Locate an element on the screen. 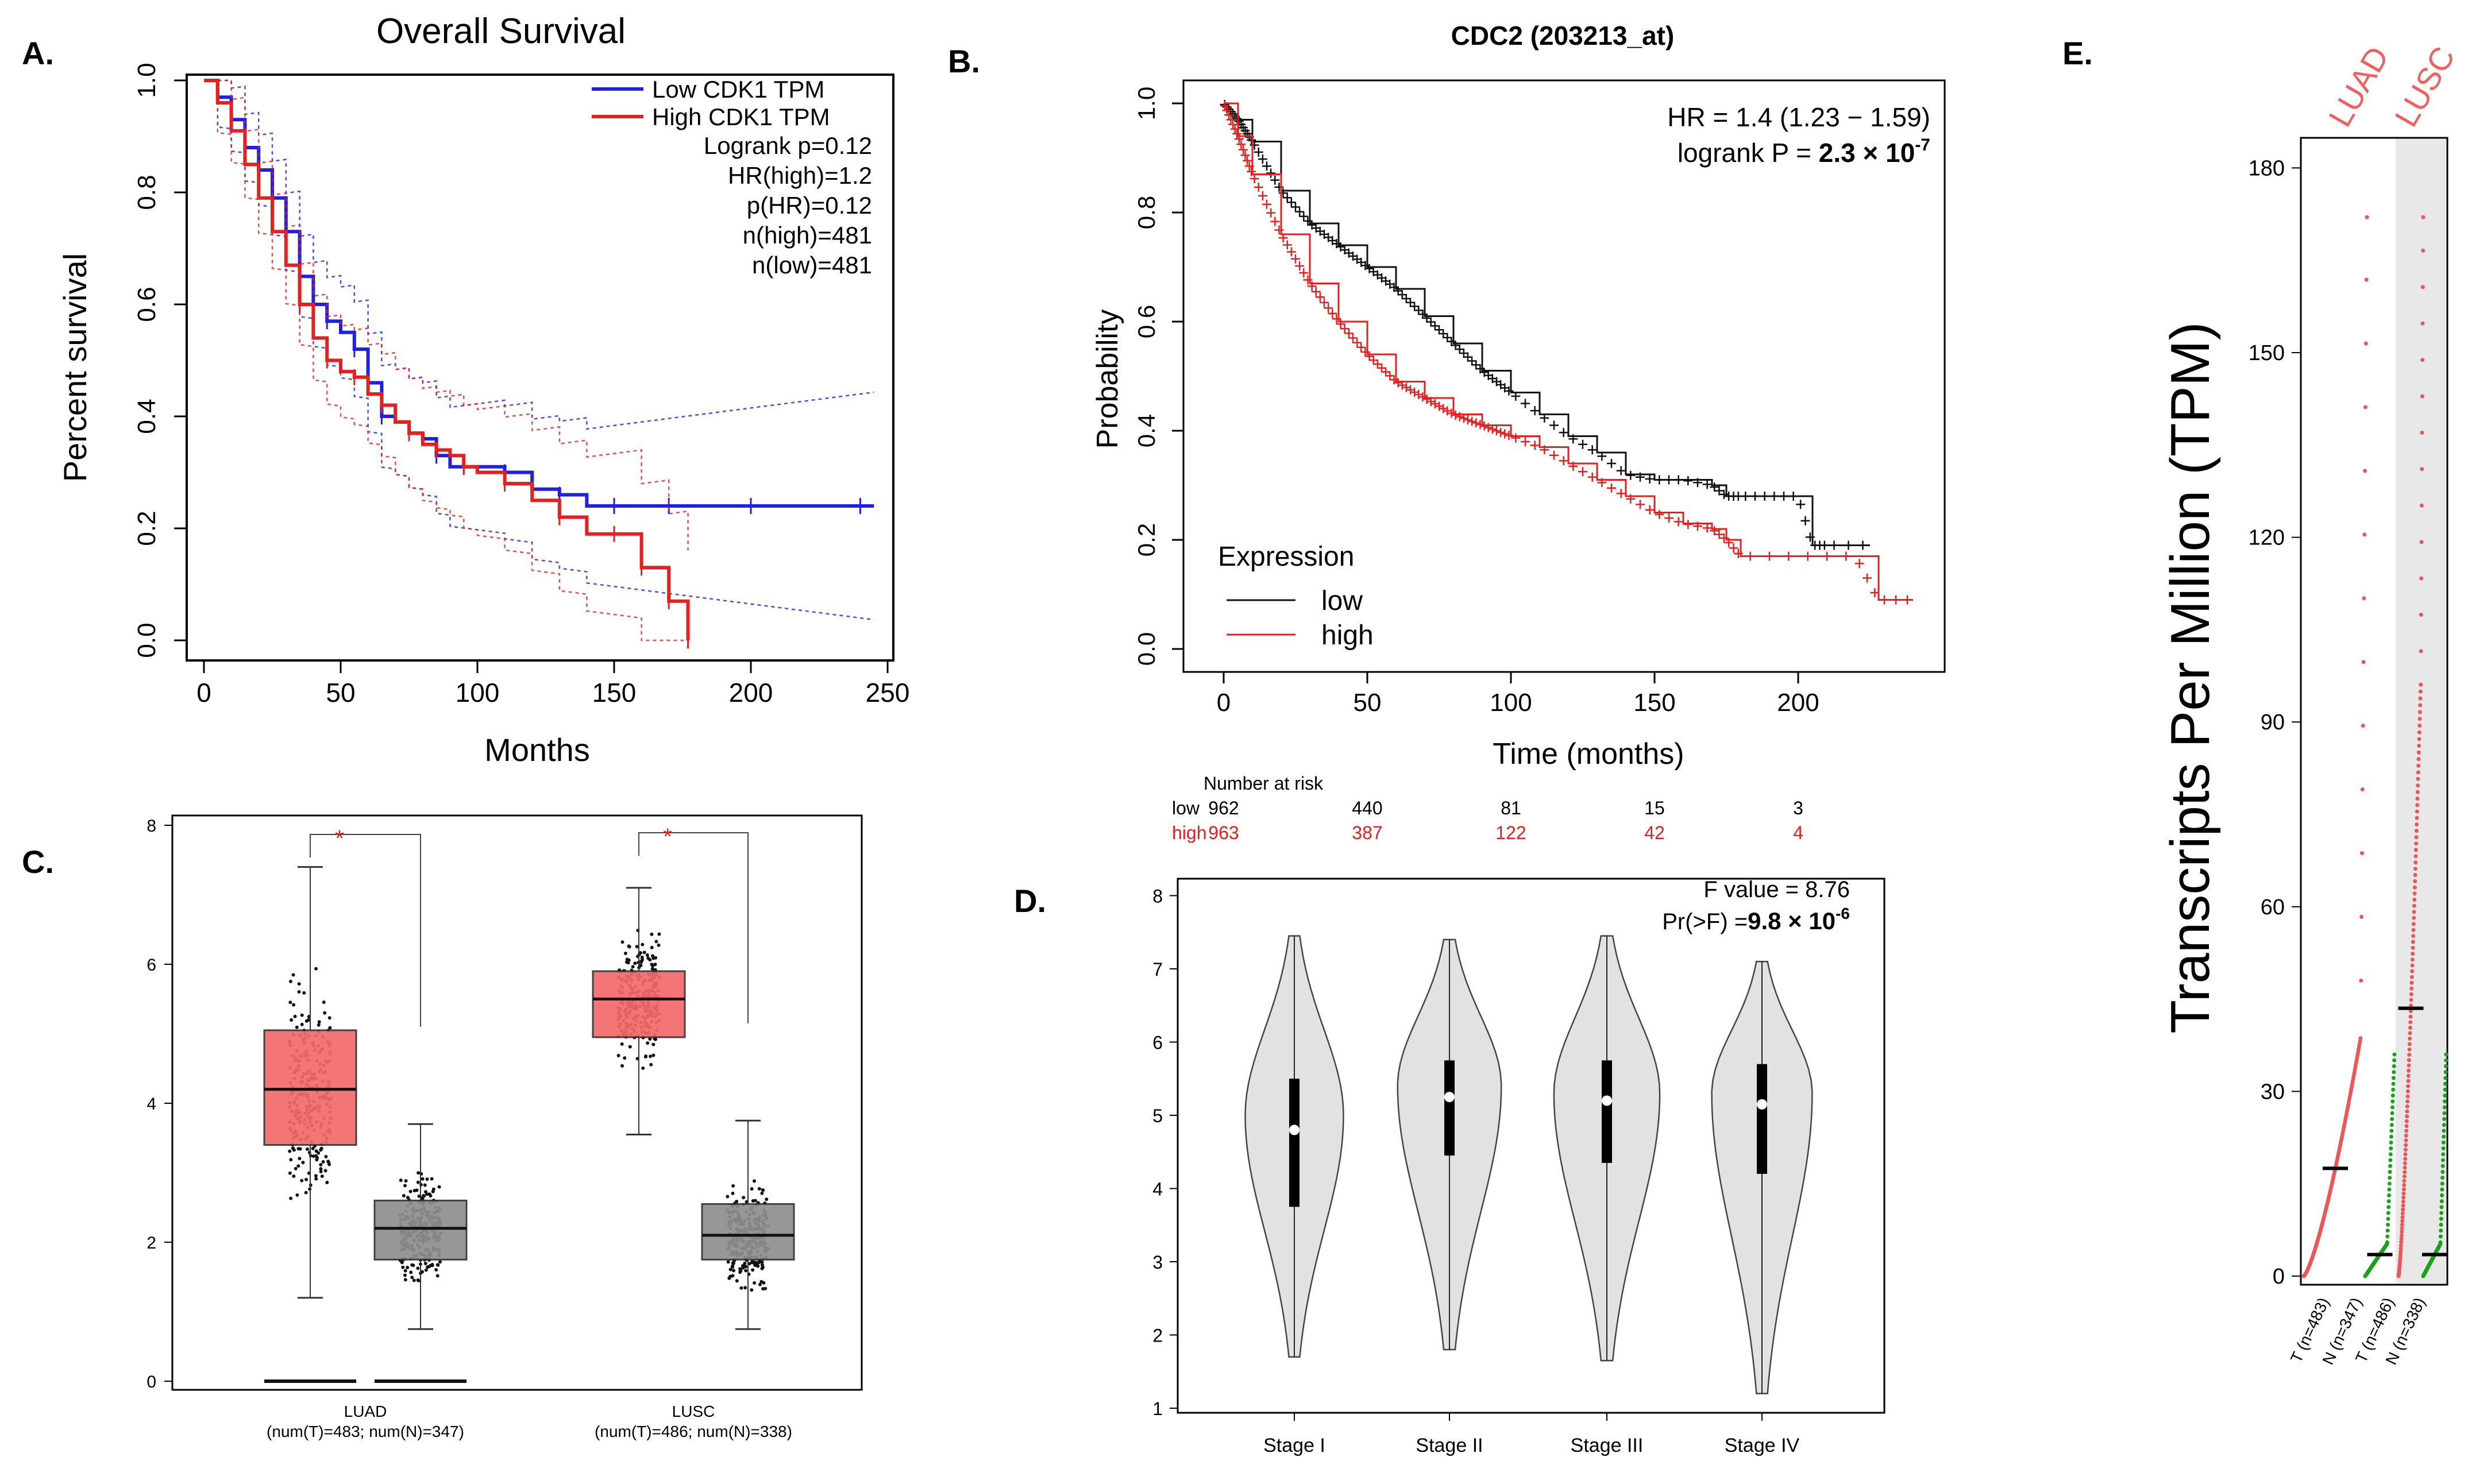 The height and width of the screenshot is (1484, 2491). panel-a-curve-high is located at coordinates (447, 359).